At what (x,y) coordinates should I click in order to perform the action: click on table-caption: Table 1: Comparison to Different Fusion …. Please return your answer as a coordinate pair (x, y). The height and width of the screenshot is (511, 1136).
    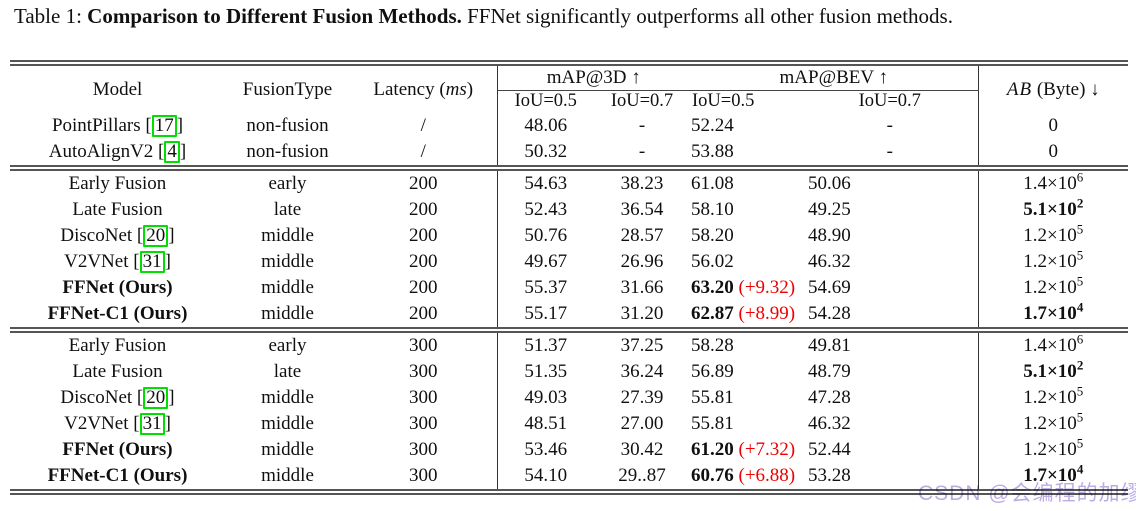
    Looking at the image, I should click on (483, 16).